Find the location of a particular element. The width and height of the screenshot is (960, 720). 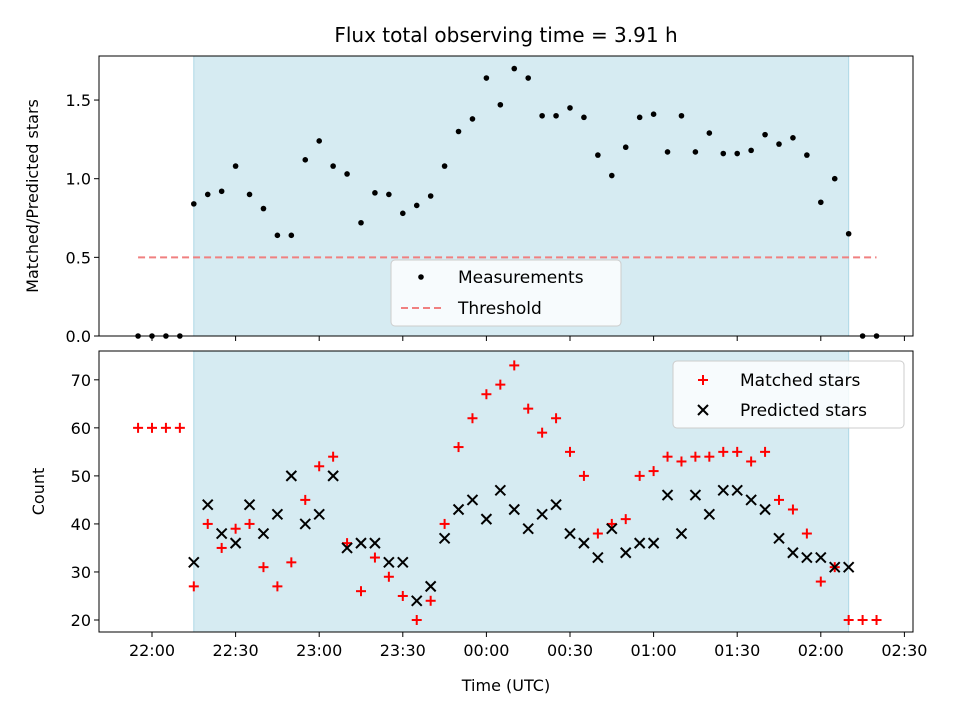

bottom-legend-box is located at coordinates (788, 394).